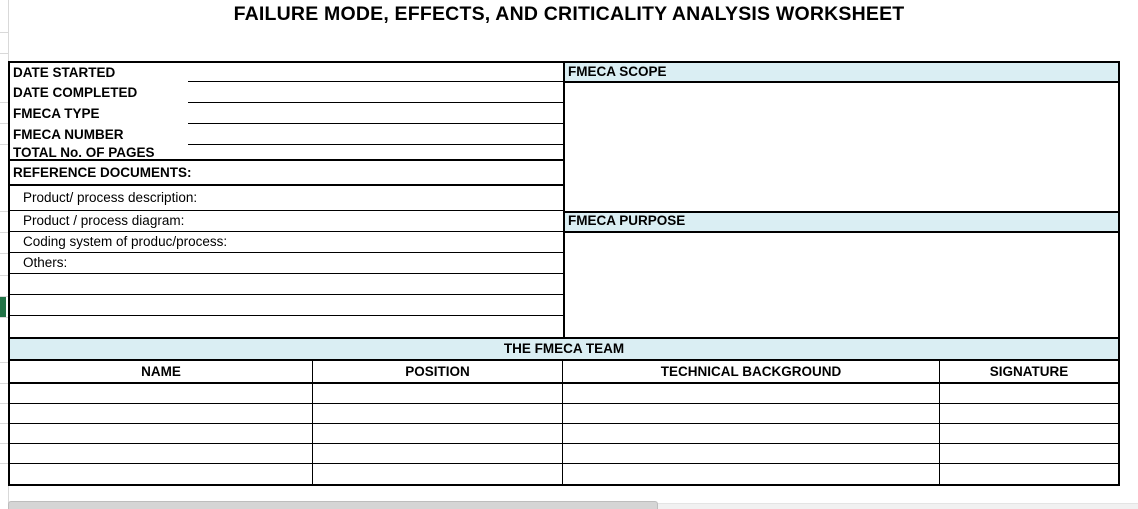  What do you see at coordinates (75, 92) in the screenshot?
I see `date-completed-label: DATE COMPLETED` at bounding box center [75, 92].